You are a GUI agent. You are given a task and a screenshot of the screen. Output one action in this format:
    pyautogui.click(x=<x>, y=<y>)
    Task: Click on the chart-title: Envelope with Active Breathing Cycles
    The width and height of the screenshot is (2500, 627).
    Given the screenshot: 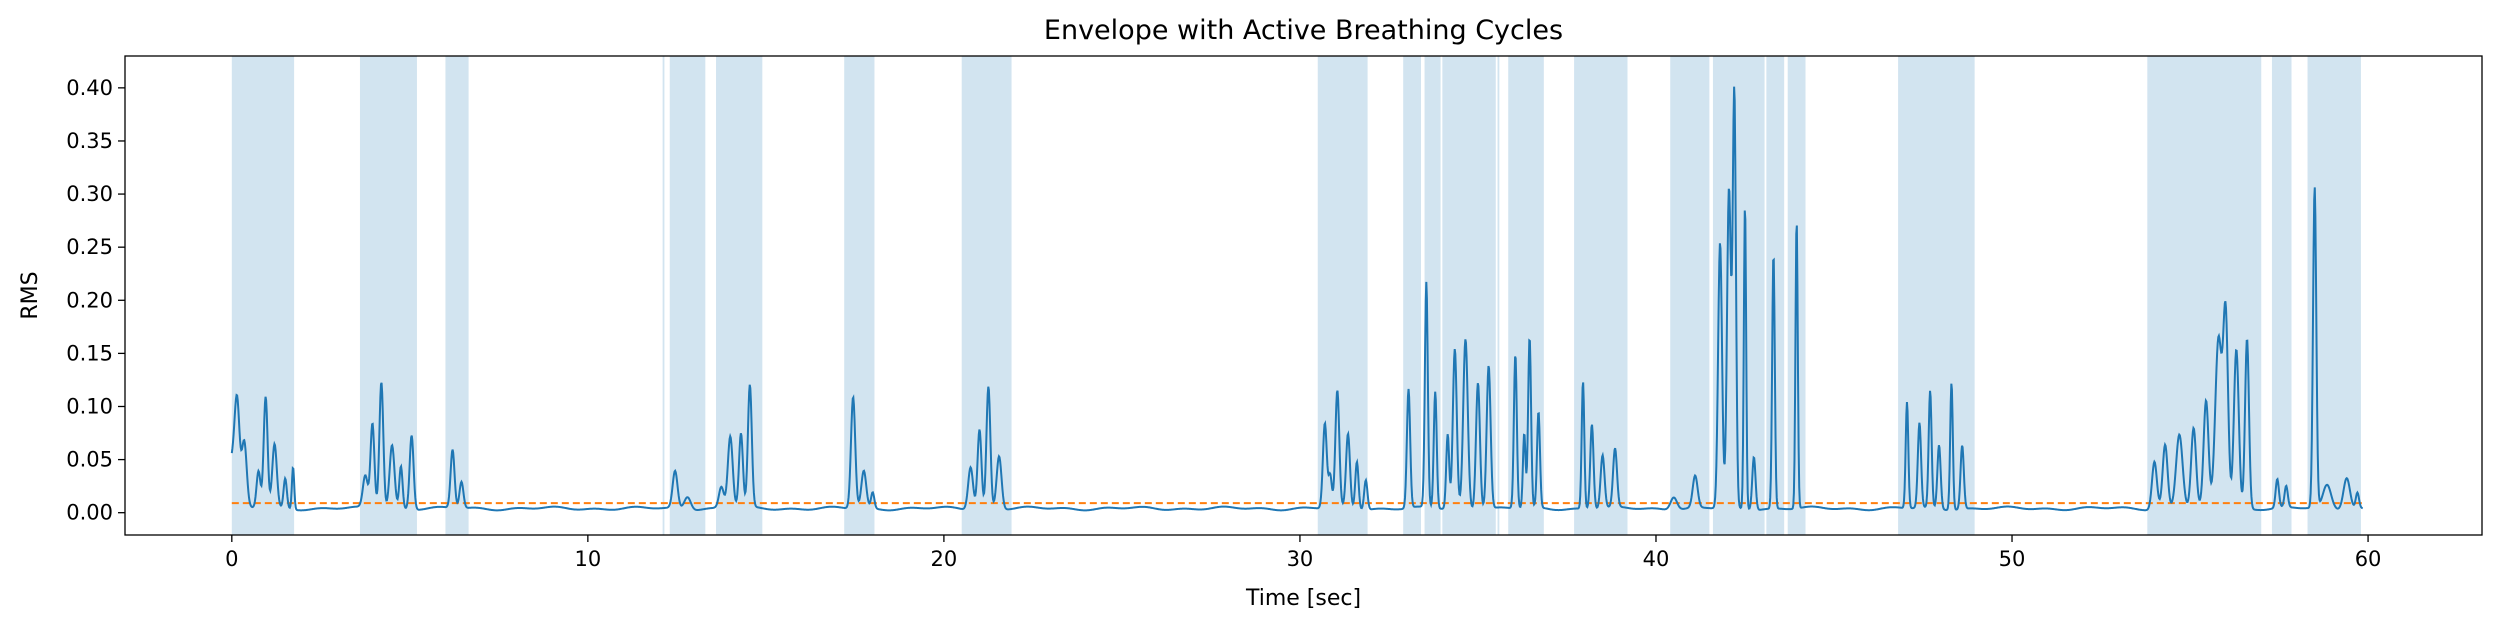 What is the action you would take?
    pyautogui.click(x=1303, y=30)
    